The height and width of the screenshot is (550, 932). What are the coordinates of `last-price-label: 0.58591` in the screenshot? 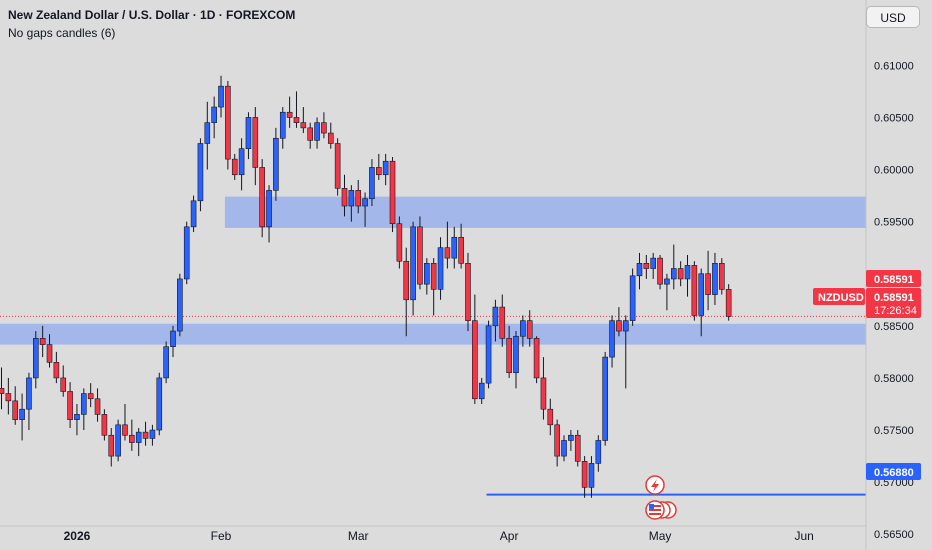 It's located at (893, 278).